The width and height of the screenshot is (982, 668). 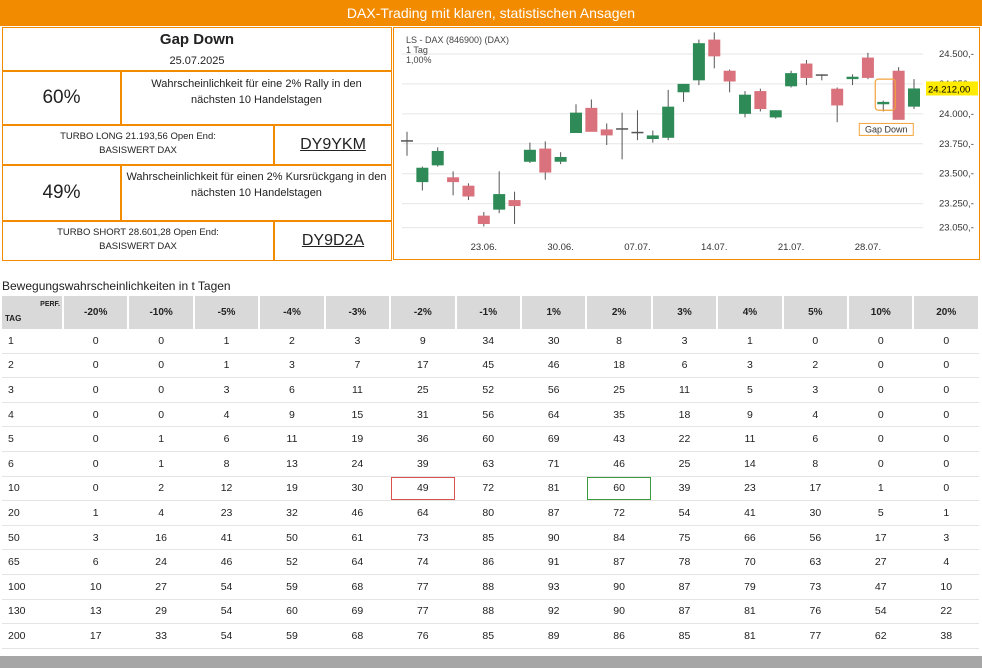 What do you see at coordinates (226, 636) in the screenshot?
I see `table-cell: 54` at bounding box center [226, 636].